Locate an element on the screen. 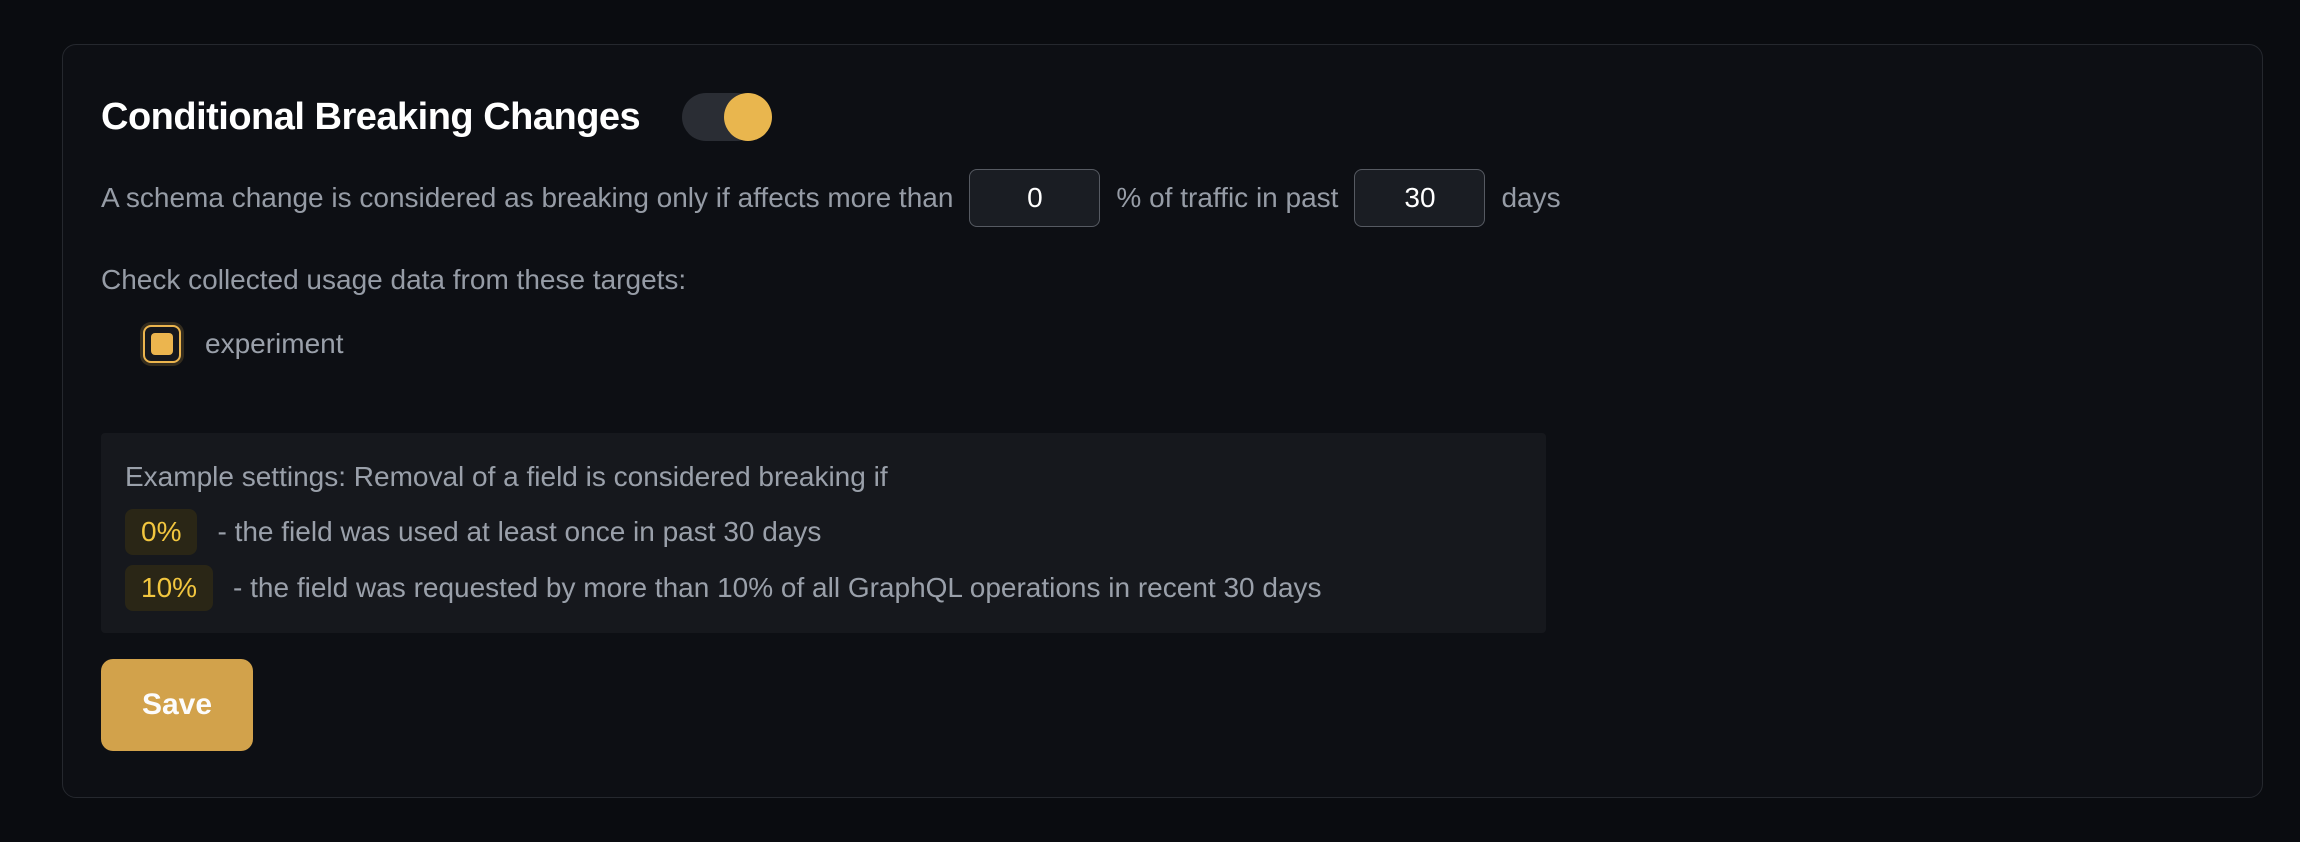 The width and height of the screenshot is (2300, 842). days-input is located at coordinates (1420, 198).